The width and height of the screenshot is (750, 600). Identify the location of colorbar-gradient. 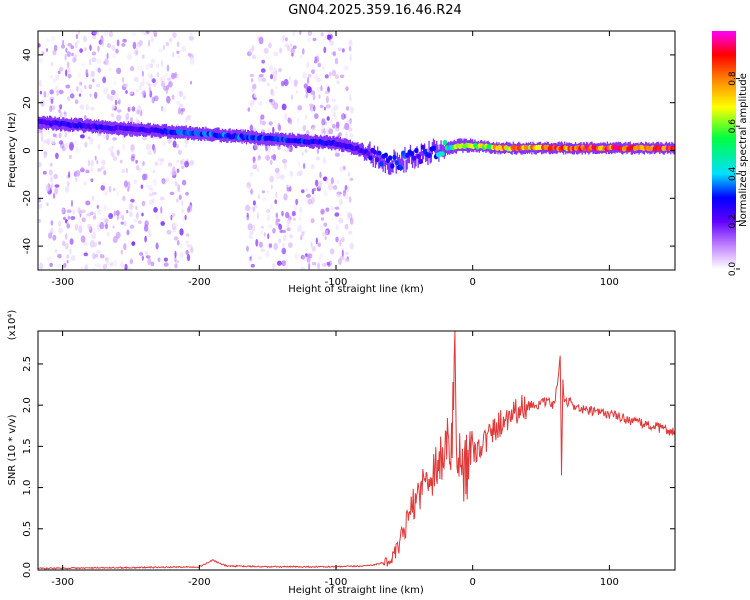
(724, 150).